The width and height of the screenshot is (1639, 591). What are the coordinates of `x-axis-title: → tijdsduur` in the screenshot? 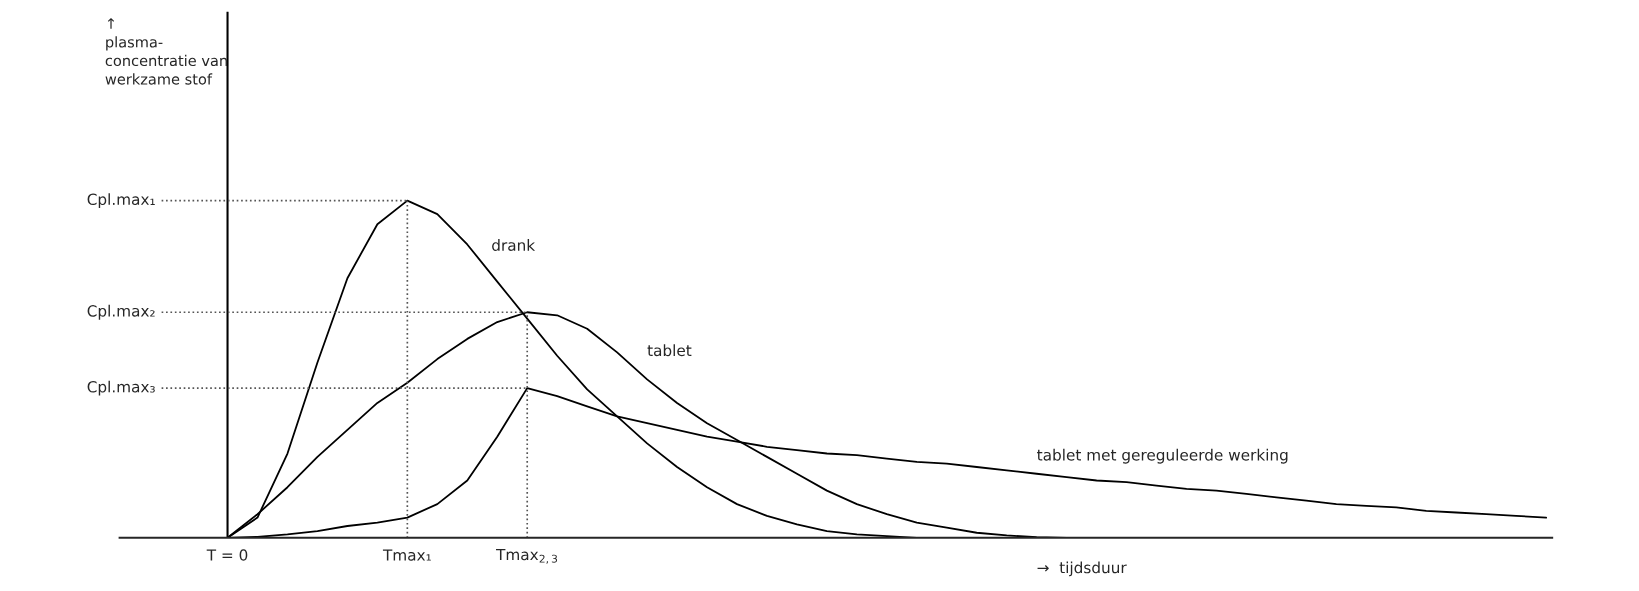 It's located at (1082, 569).